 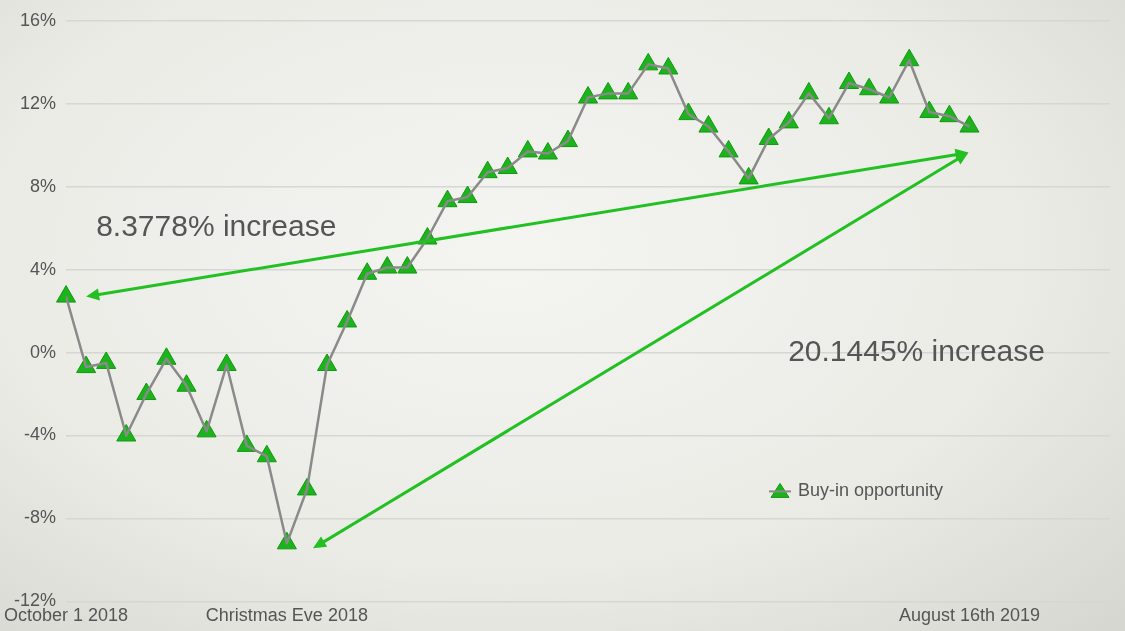 I want to click on y-tick-label: -8%, so click(x=40, y=517).